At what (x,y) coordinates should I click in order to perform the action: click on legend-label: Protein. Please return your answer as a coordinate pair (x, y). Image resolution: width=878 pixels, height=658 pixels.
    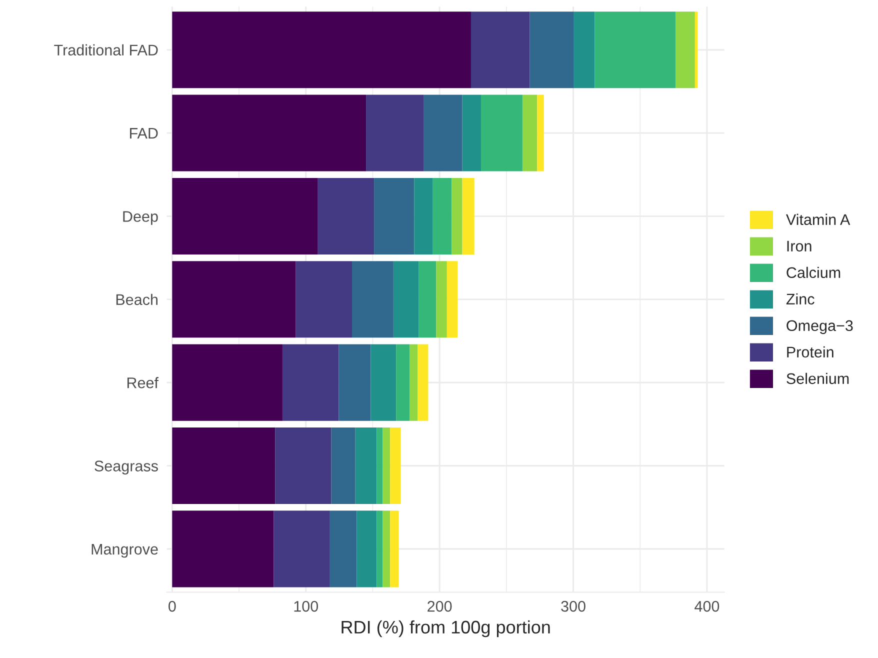
    Looking at the image, I should click on (810, 352).